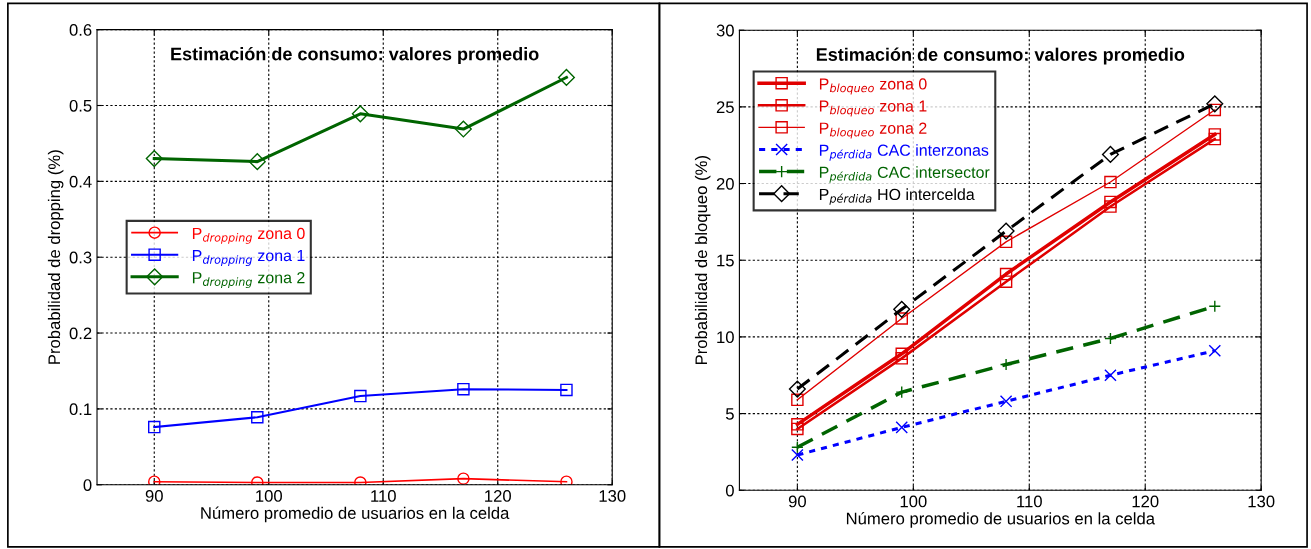 The image size is (1311, 549). What do you see at coordinates (725, 260) in the screenshot?
I see `y-tick-label: 15` at bounding box center [725, 260].